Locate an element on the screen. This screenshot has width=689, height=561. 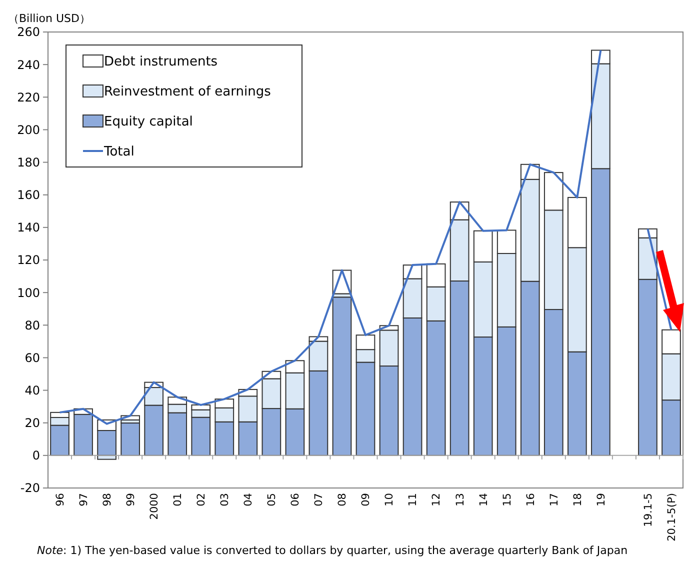
y-tick-label: 100 is located at coordinates (28, 293).